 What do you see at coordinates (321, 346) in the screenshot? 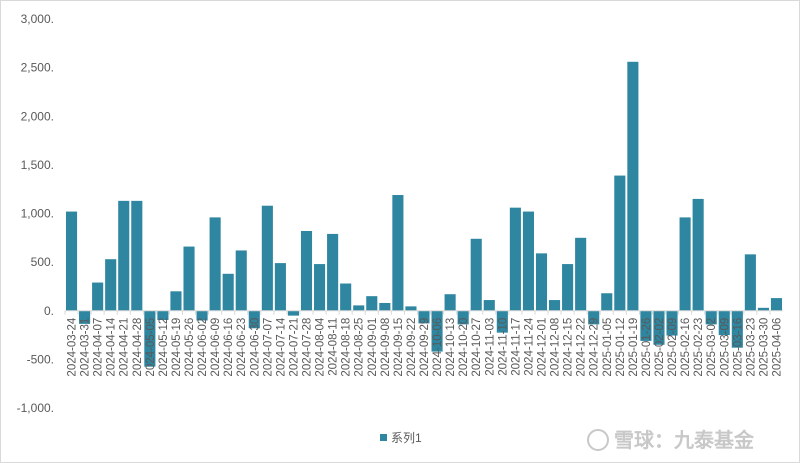
I see `x-tick-label: 2024-08-04` at bounding box center [321, 346].